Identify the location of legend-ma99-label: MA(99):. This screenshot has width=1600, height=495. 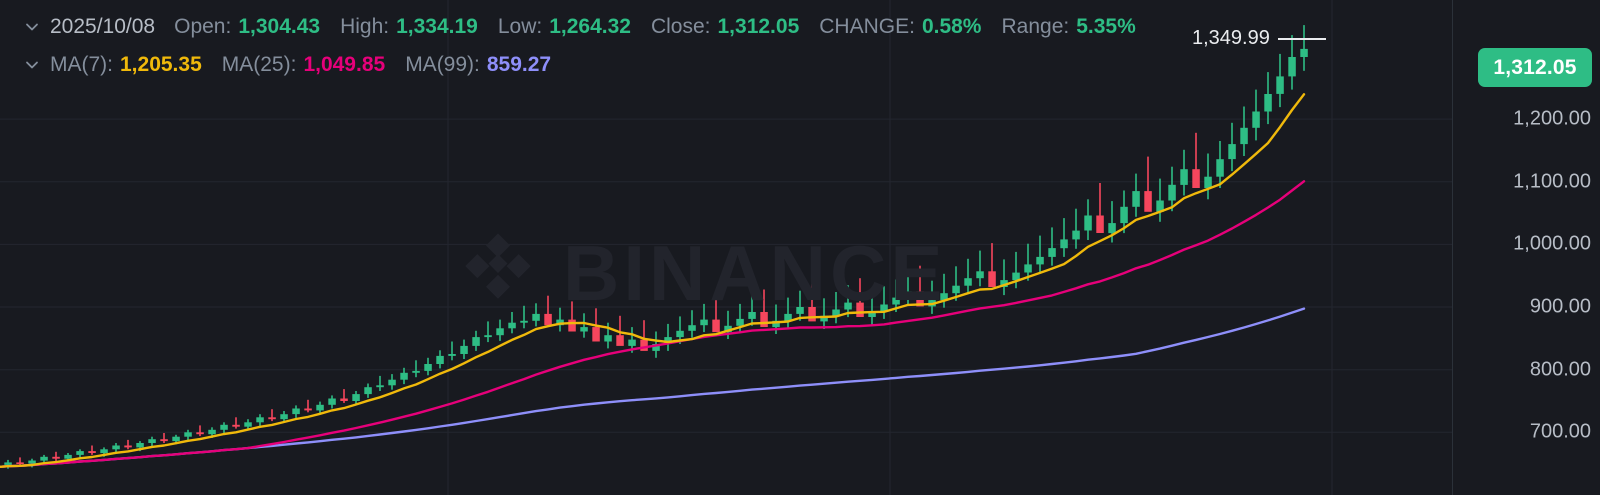
(442, 64).